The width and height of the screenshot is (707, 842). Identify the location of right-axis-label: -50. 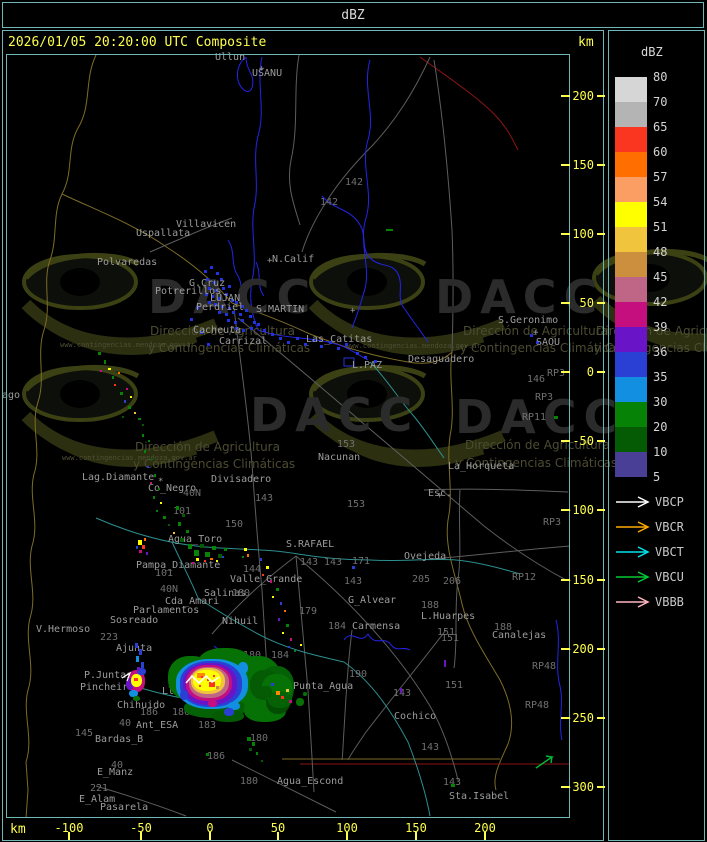
(583, 441).